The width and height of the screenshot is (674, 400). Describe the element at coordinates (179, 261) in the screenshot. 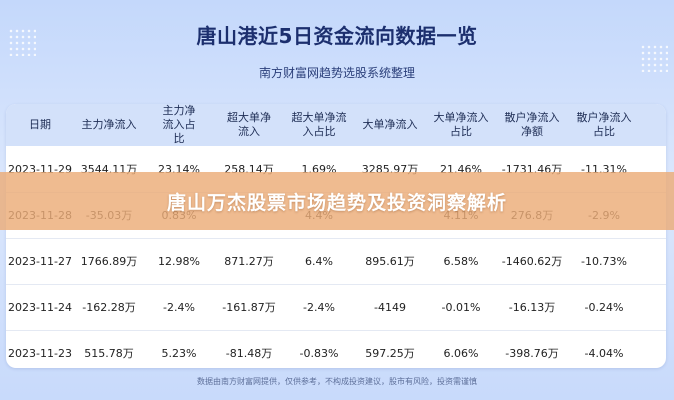

I see `cell-main-ratio: 12.98%` at that location.